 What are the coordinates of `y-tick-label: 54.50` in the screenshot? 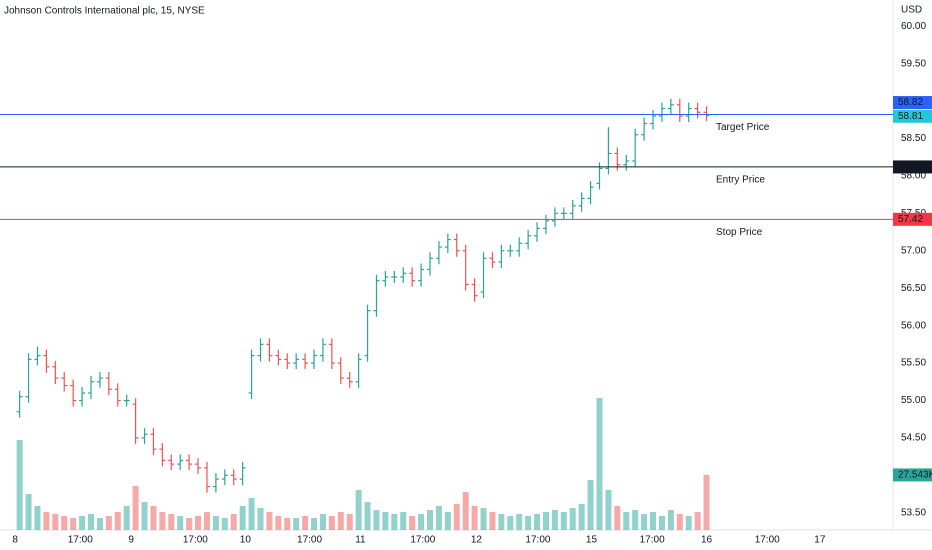 It's located at (913, 438).